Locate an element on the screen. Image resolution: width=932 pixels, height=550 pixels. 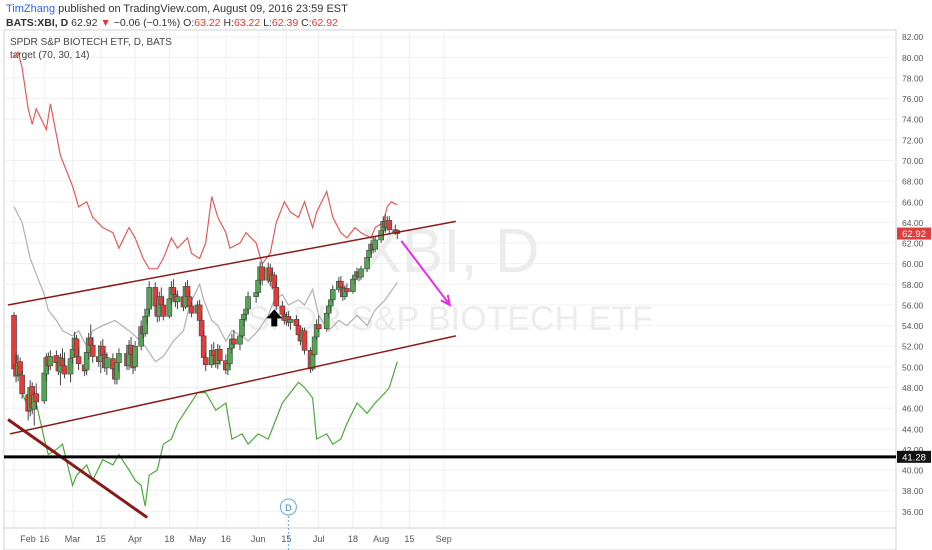
y-tick-label: 58.00 is located at coordinates (913, 285).